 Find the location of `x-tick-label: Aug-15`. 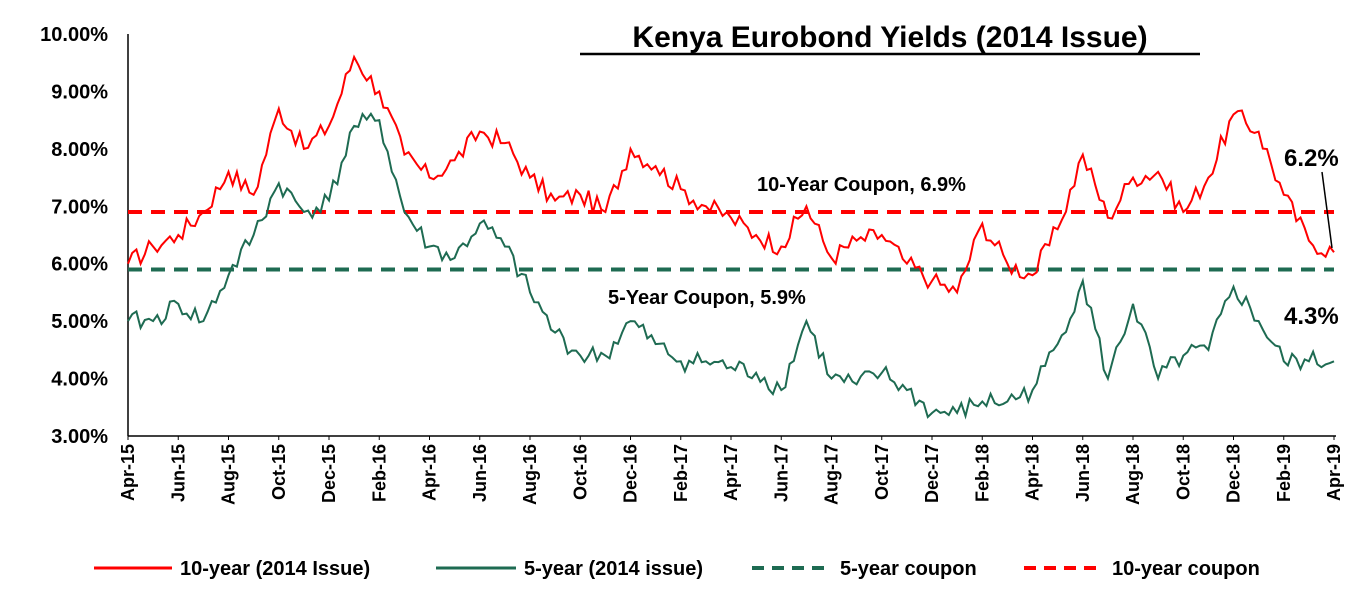

x-tick-label: Aug-15 is located at coordinates (229, 474).